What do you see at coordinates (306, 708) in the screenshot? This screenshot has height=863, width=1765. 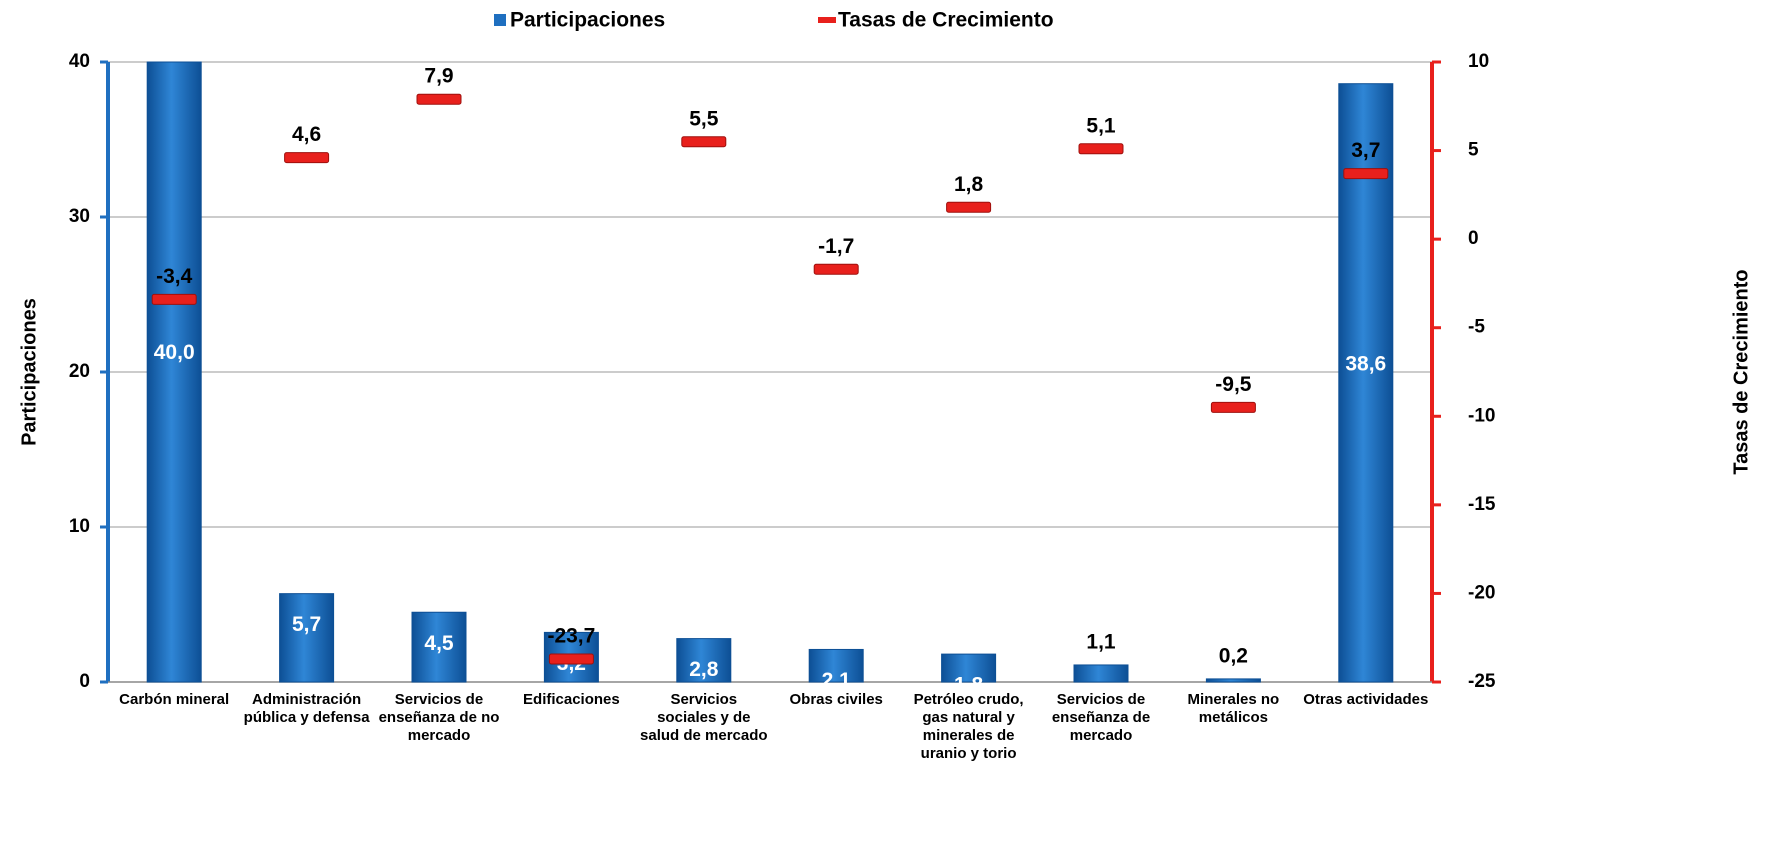 I see `x-tick-label: Administración pública y defensa` at bounding box center [306, 708].